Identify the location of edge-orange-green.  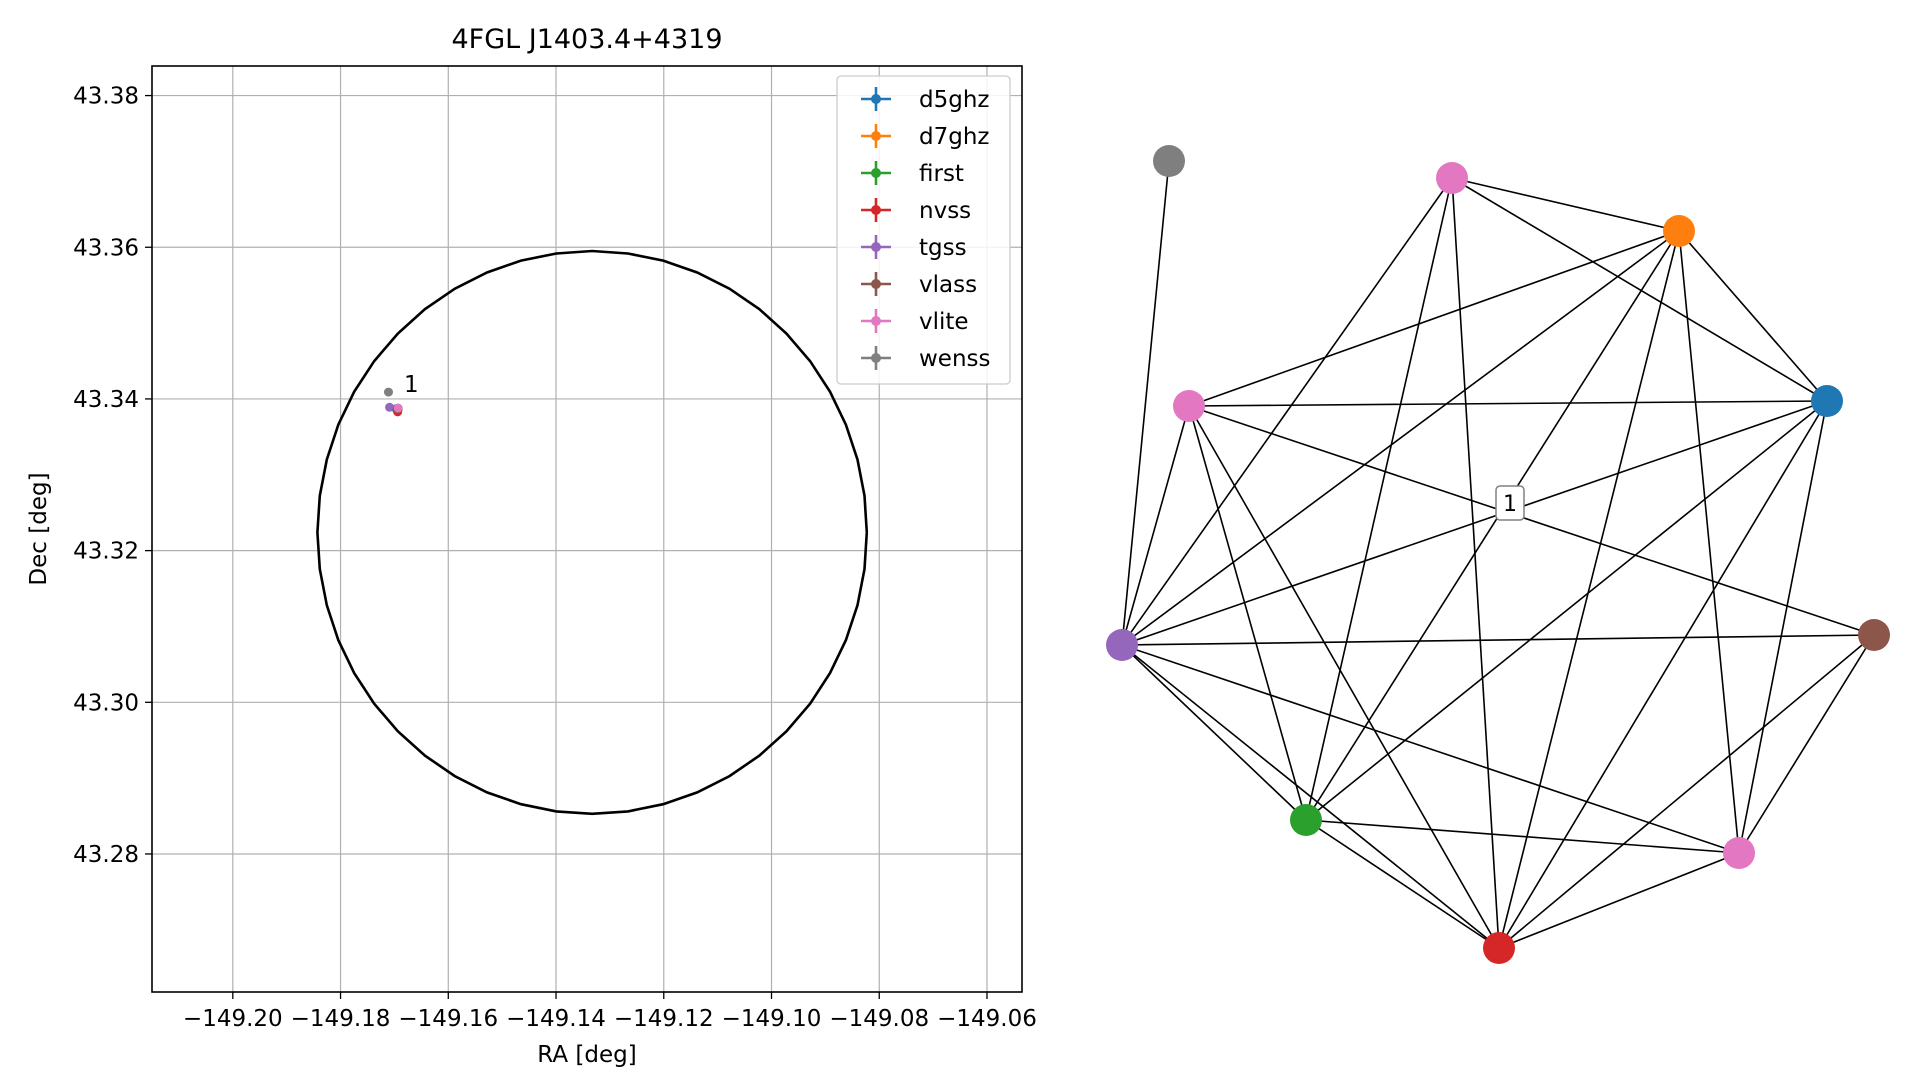
(1492, 525).